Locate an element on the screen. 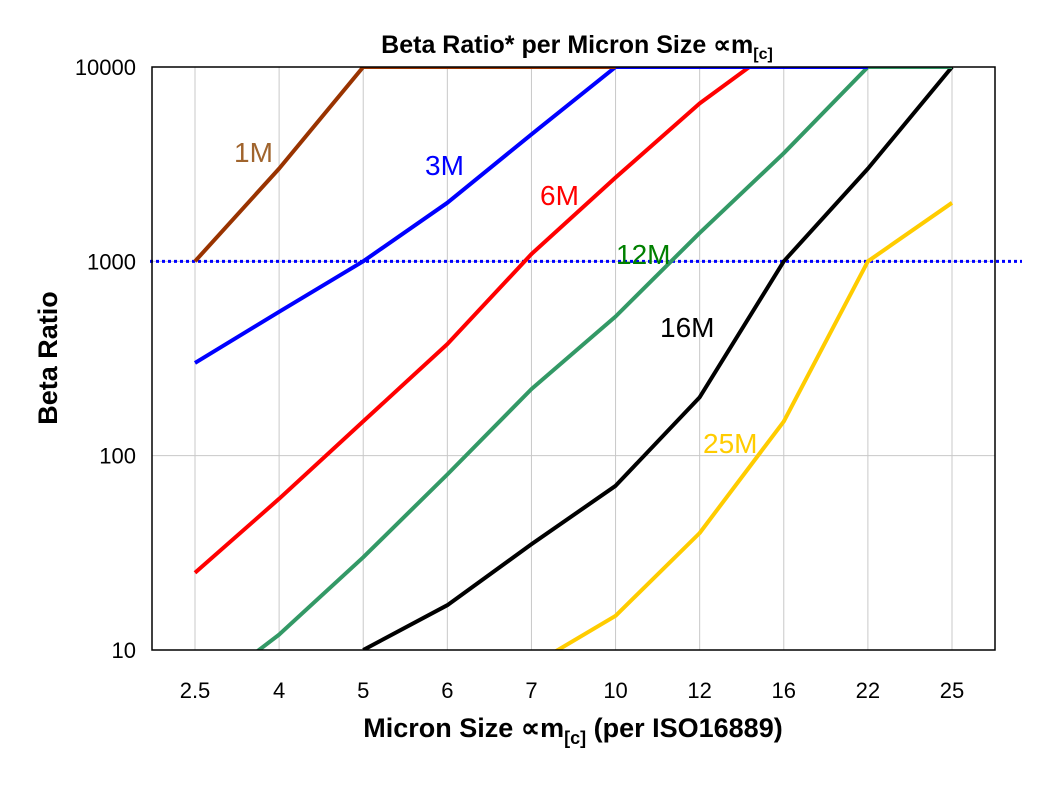 The image size is (1056, 792). series-label-6M: 6M is located at coordinates (559, 195).